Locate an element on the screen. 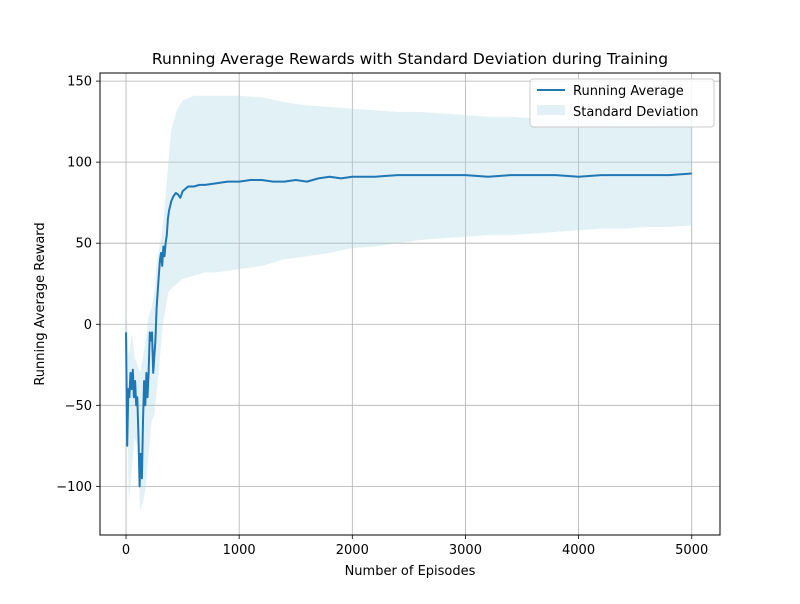  legend: Running Average Standard Deviation is located at coordinates (622, 103).